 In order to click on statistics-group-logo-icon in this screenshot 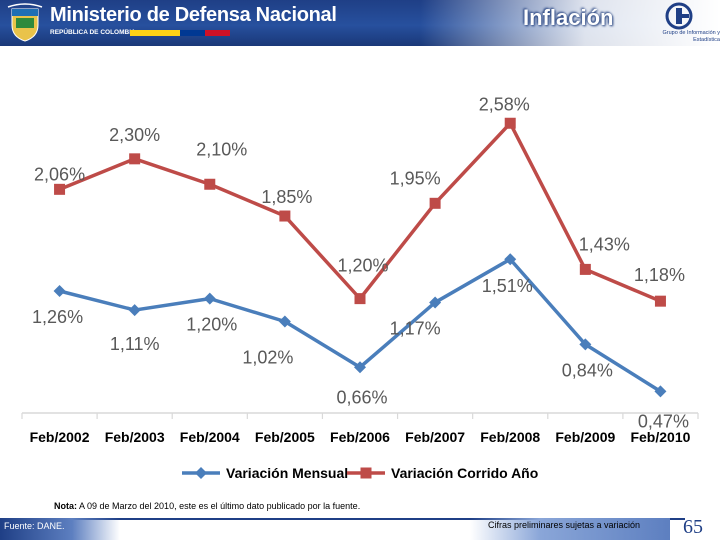, I will do `click(679, 16)`.